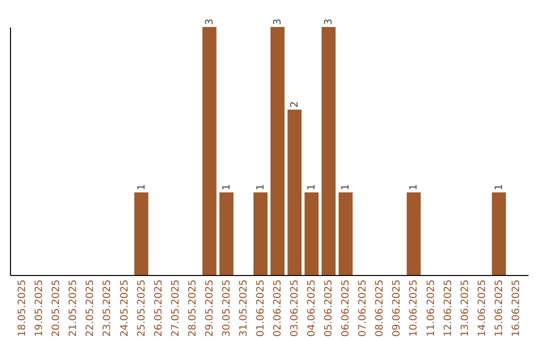 The width and height of the screenshot is (540, 340). What do you see at coordinates (346, 308) in the screenshot?
I see `x-tick-label: 06.06.2025` at bounding box center [346, 308].